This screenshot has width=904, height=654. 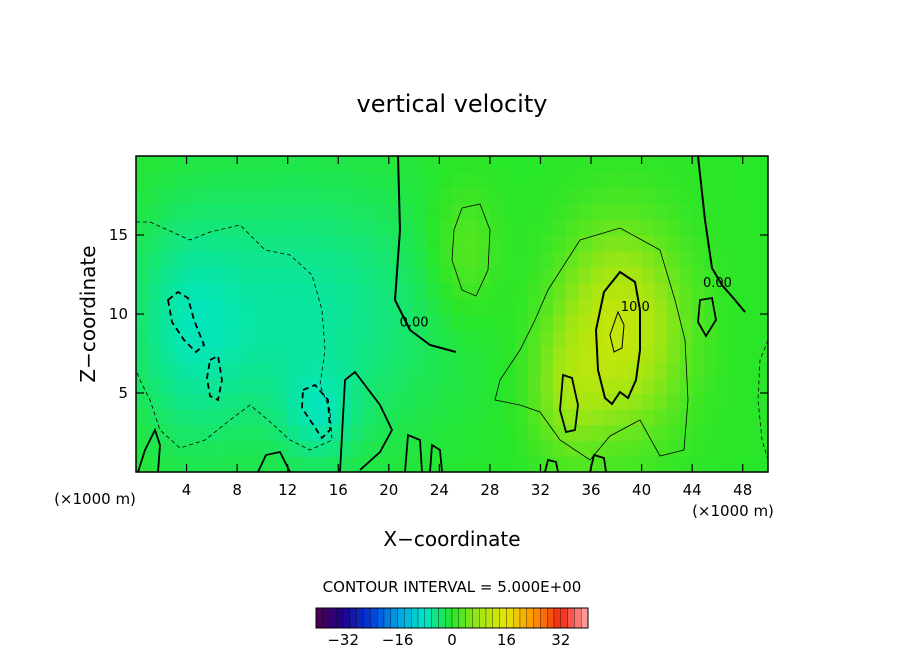 What do you see at coordinates (388, 490) in the screenshot?
I see `x-tick-label: 20` at bounding box center [388, 490].